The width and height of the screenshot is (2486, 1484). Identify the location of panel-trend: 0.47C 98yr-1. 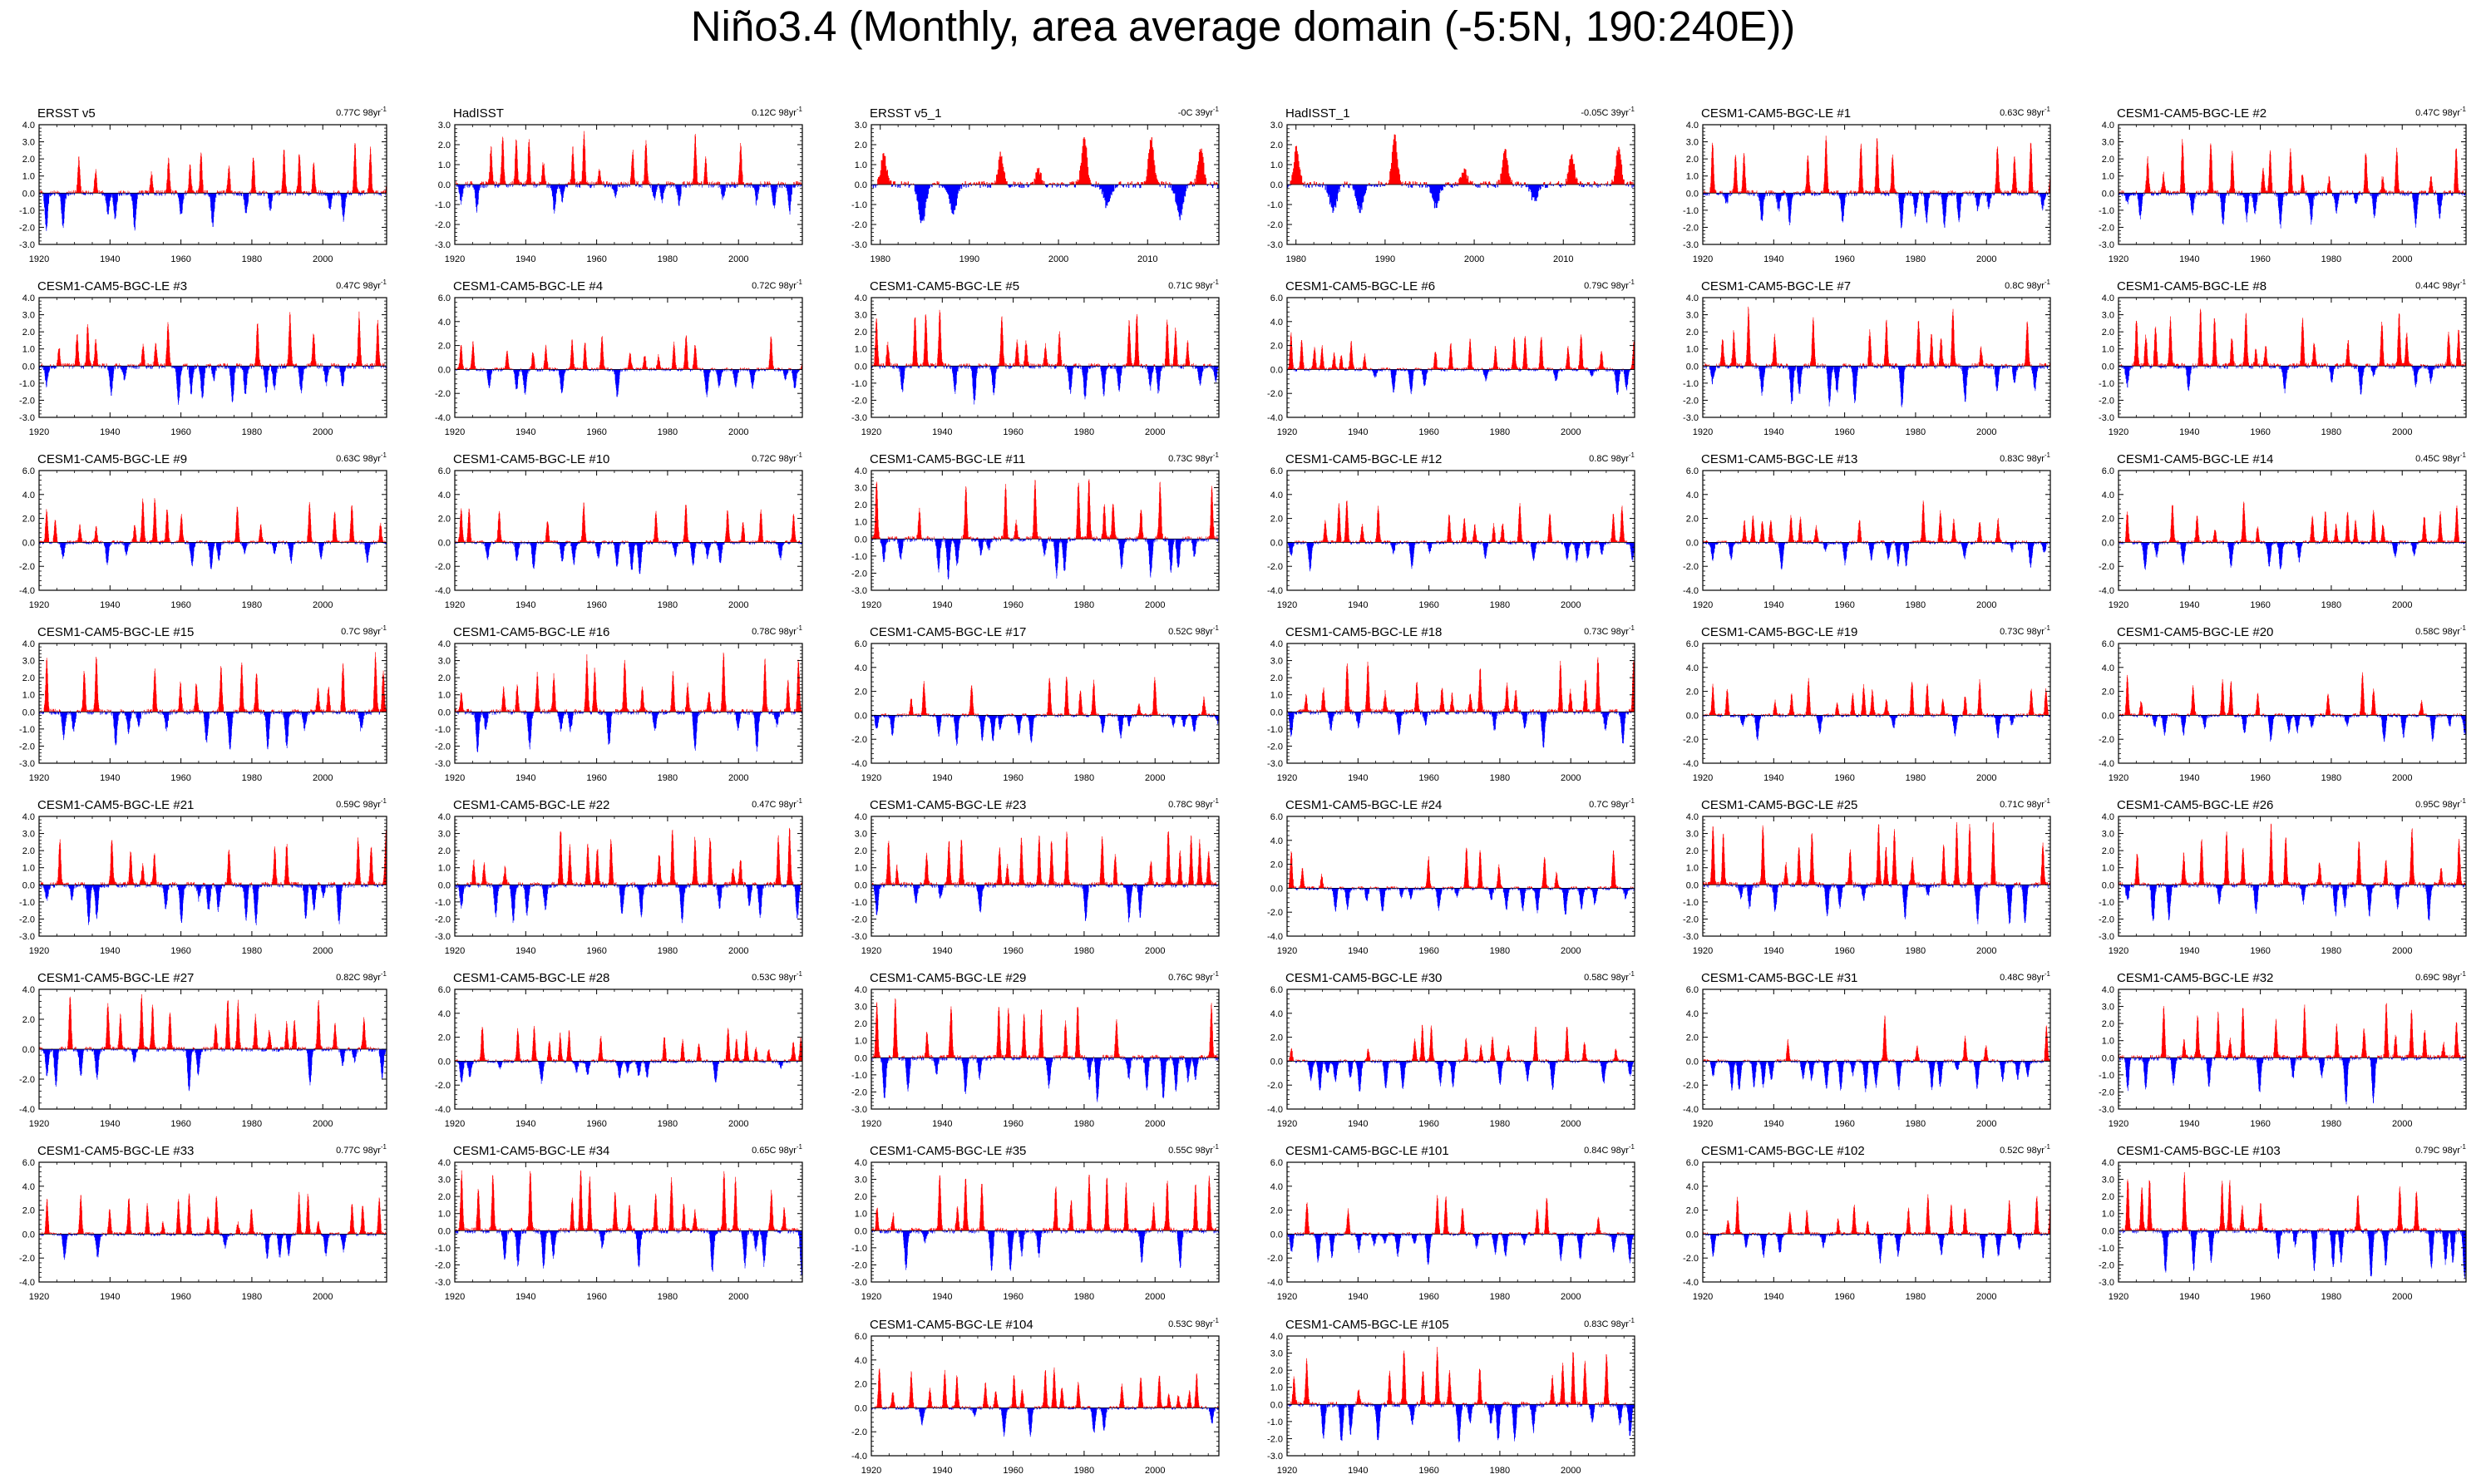
(2440, 112).